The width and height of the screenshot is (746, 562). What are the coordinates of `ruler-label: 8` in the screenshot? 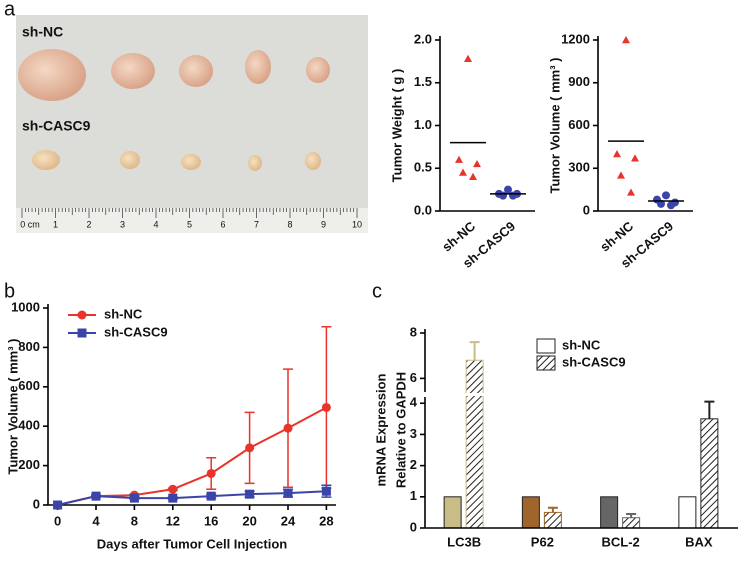 It's located at (289, 224).